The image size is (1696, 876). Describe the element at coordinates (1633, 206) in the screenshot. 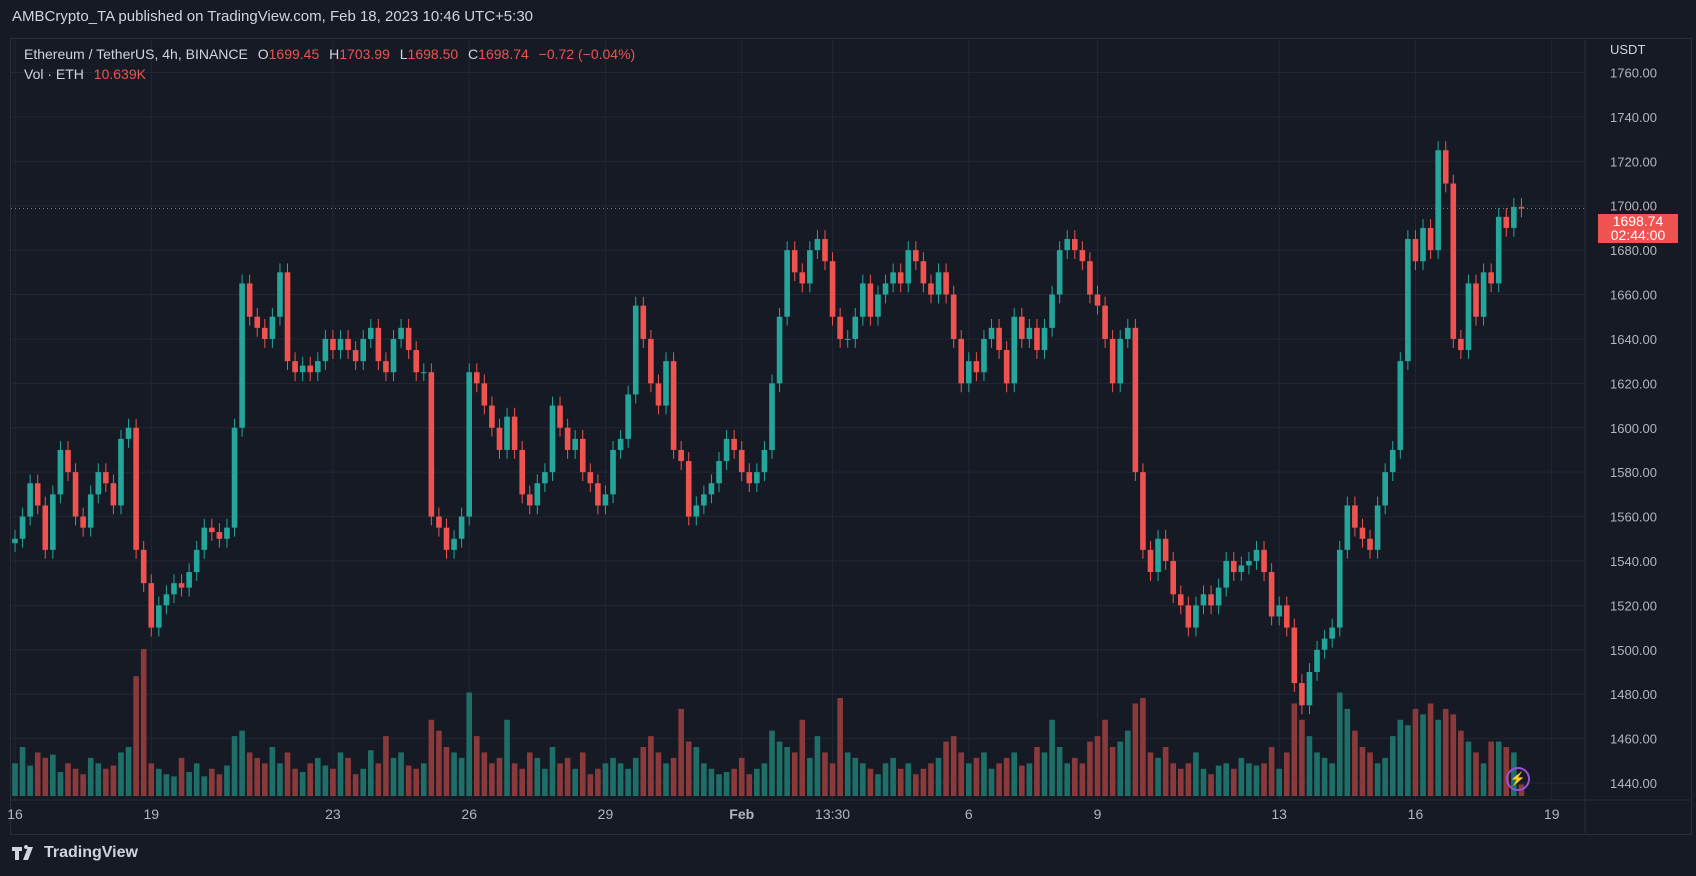

I see `price-tick-label: 1700.00` at that location.